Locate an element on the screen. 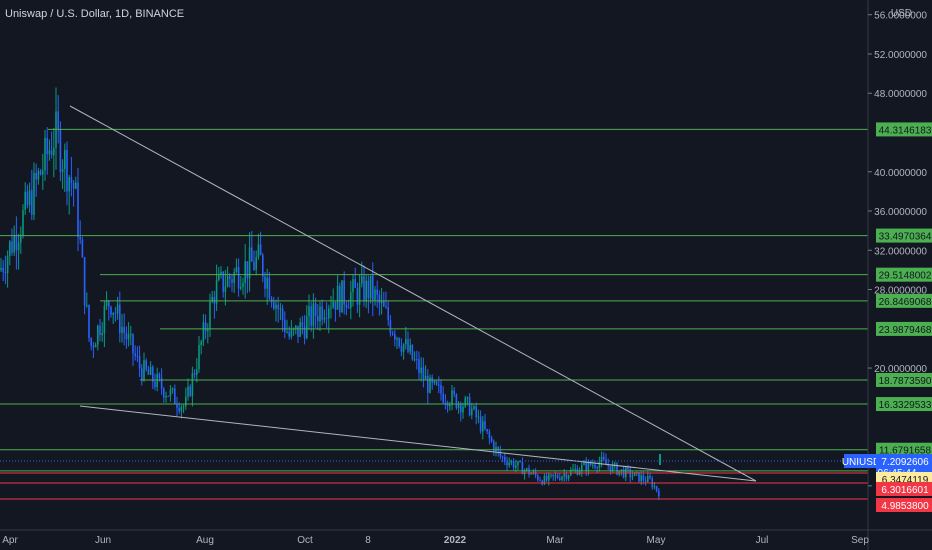 The image size is (932, 550). x-tick-label: May is located at coordinates (656, 540).